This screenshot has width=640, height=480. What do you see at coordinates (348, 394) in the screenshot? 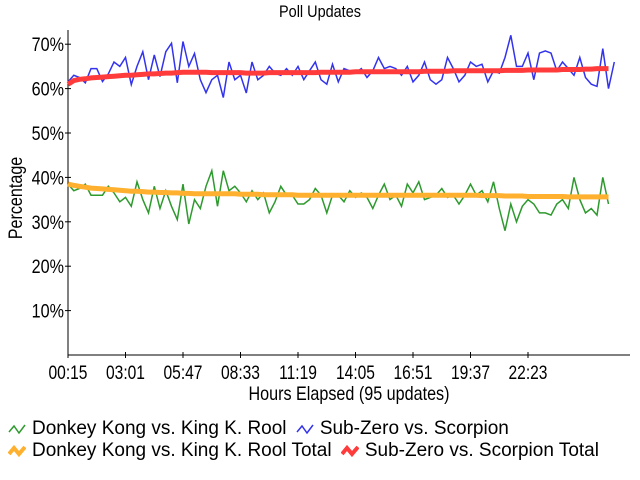
I see `x-axis-label: Hours Elapsed (95 updates)` at bounding box center [348, 394].